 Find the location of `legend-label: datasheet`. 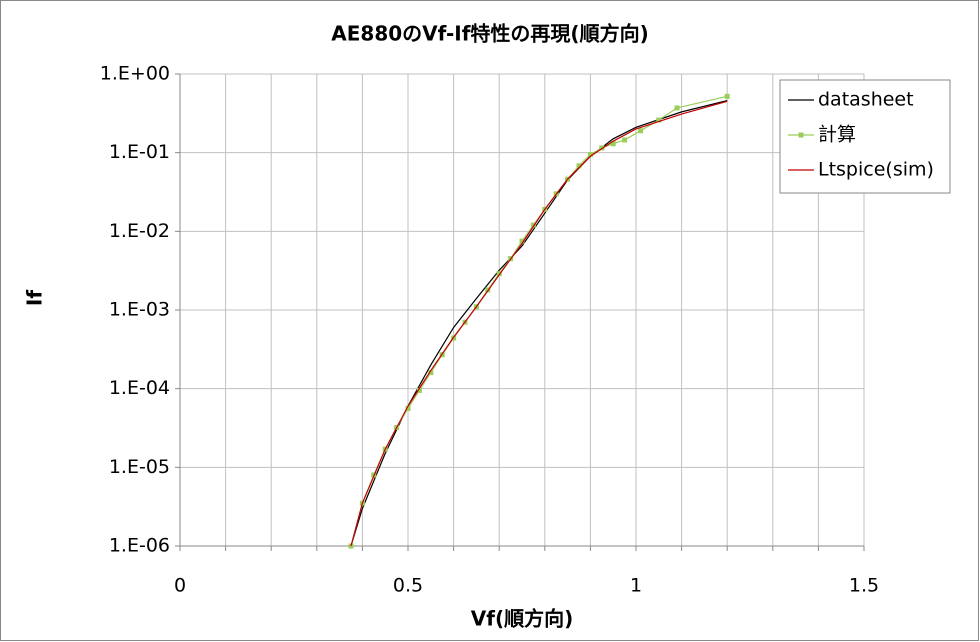

legend-label: datasheet is located at coordinates (866, 100).